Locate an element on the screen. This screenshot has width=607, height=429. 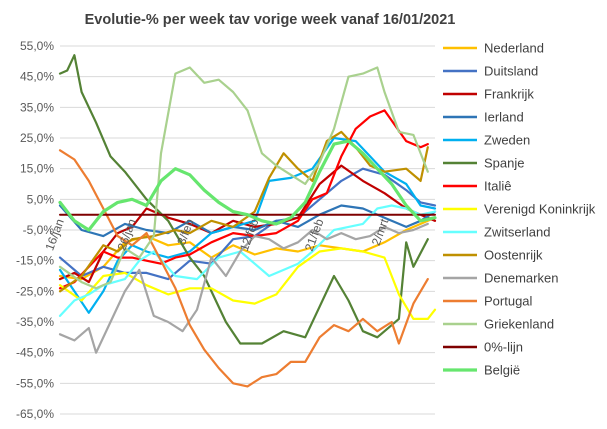
legend-label: Zwitserland is located at coordinates (517, 232).